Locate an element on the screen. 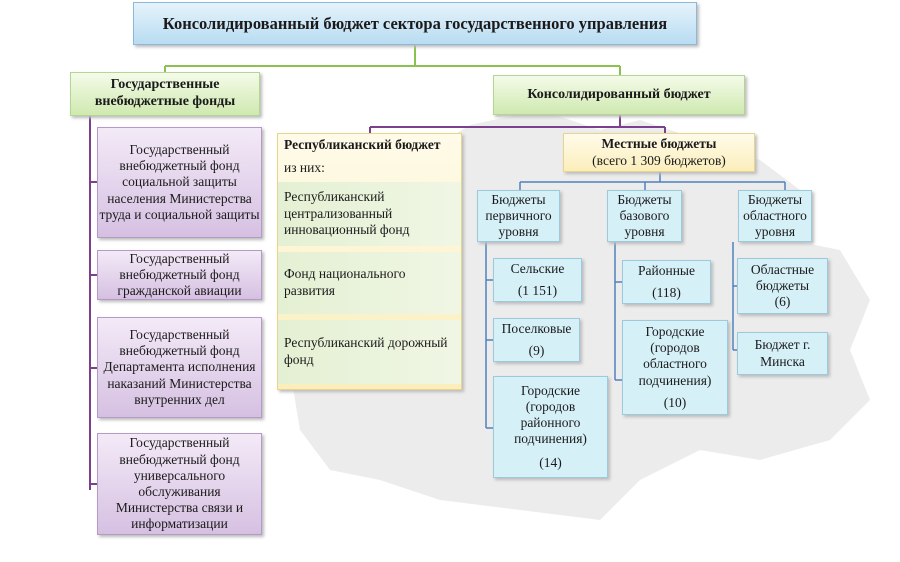  consolidated-budget-header: Консолидированный бюджет is located at coordinates (619, 95).